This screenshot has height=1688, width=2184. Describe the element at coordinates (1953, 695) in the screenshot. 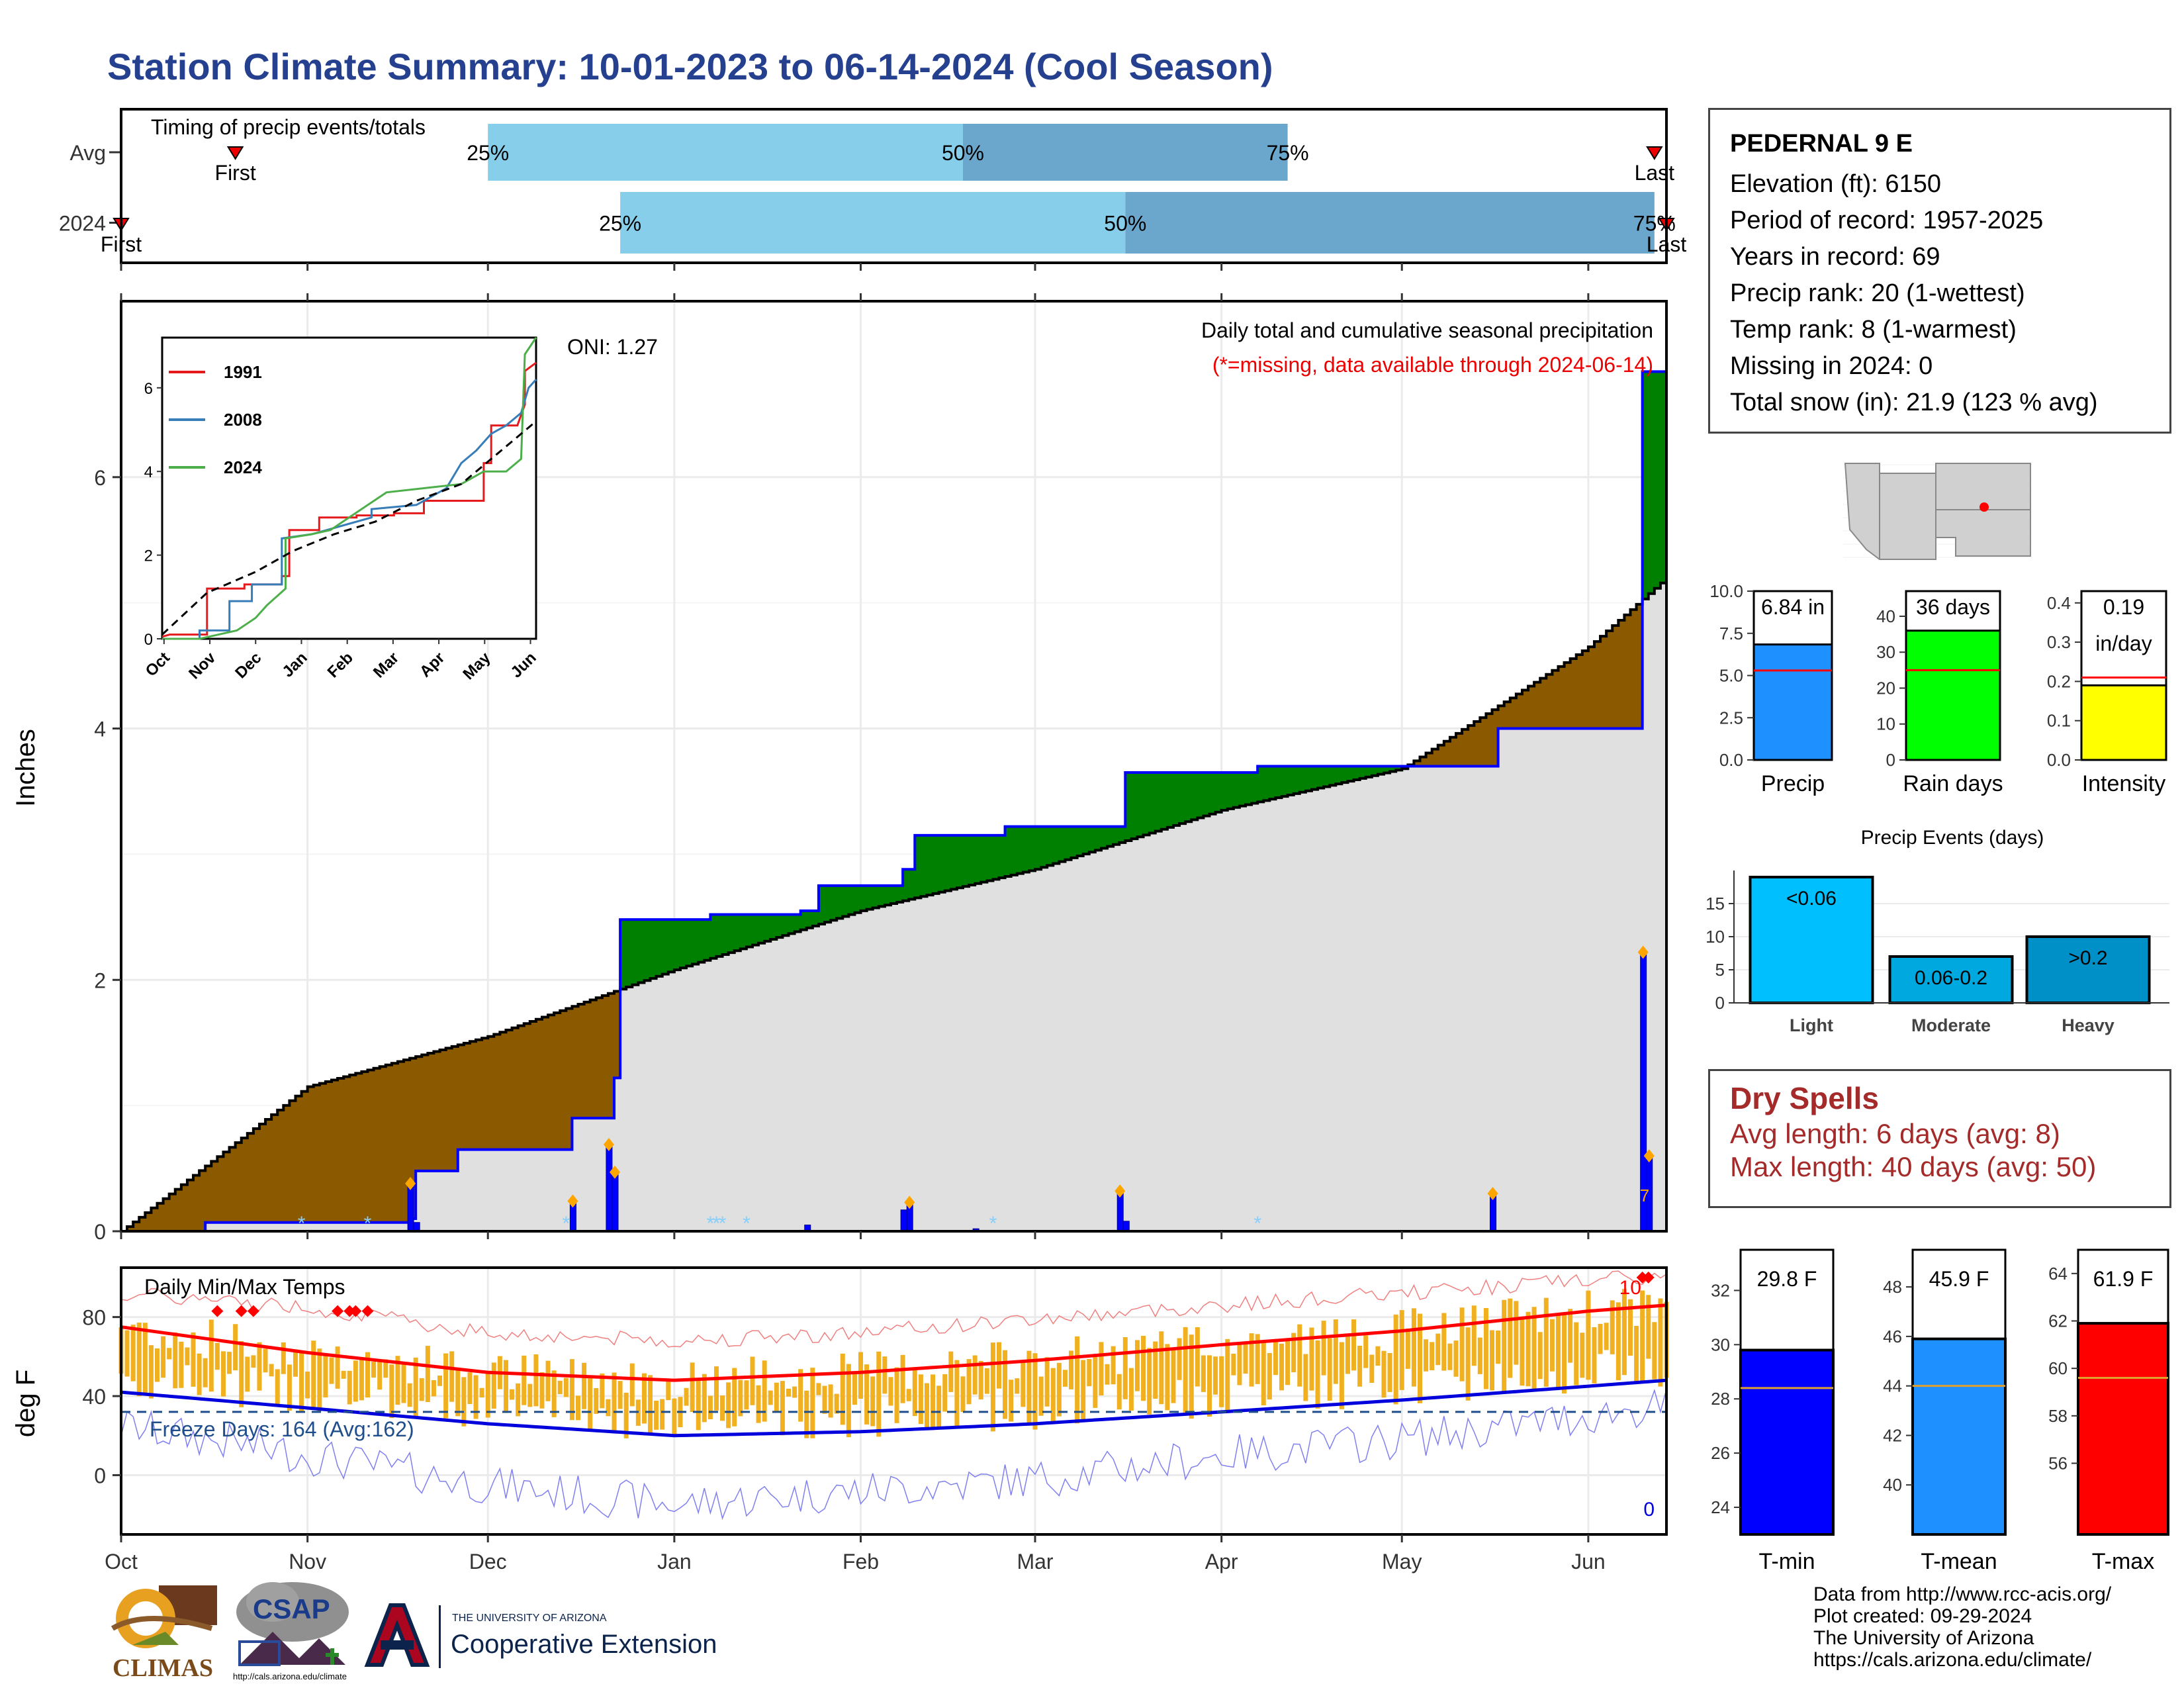

I see `mini-bar-value` at that location.